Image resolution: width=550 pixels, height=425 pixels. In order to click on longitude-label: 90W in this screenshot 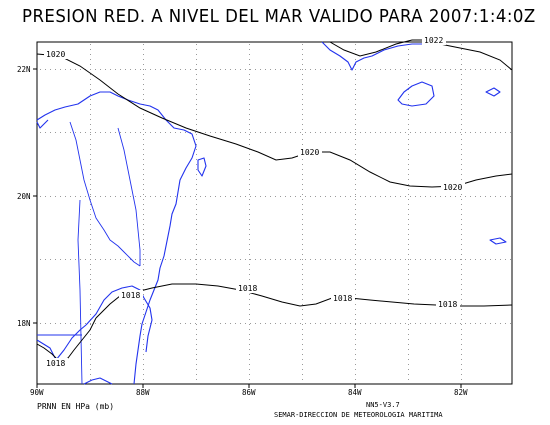, I will do `click(37, 392)`.